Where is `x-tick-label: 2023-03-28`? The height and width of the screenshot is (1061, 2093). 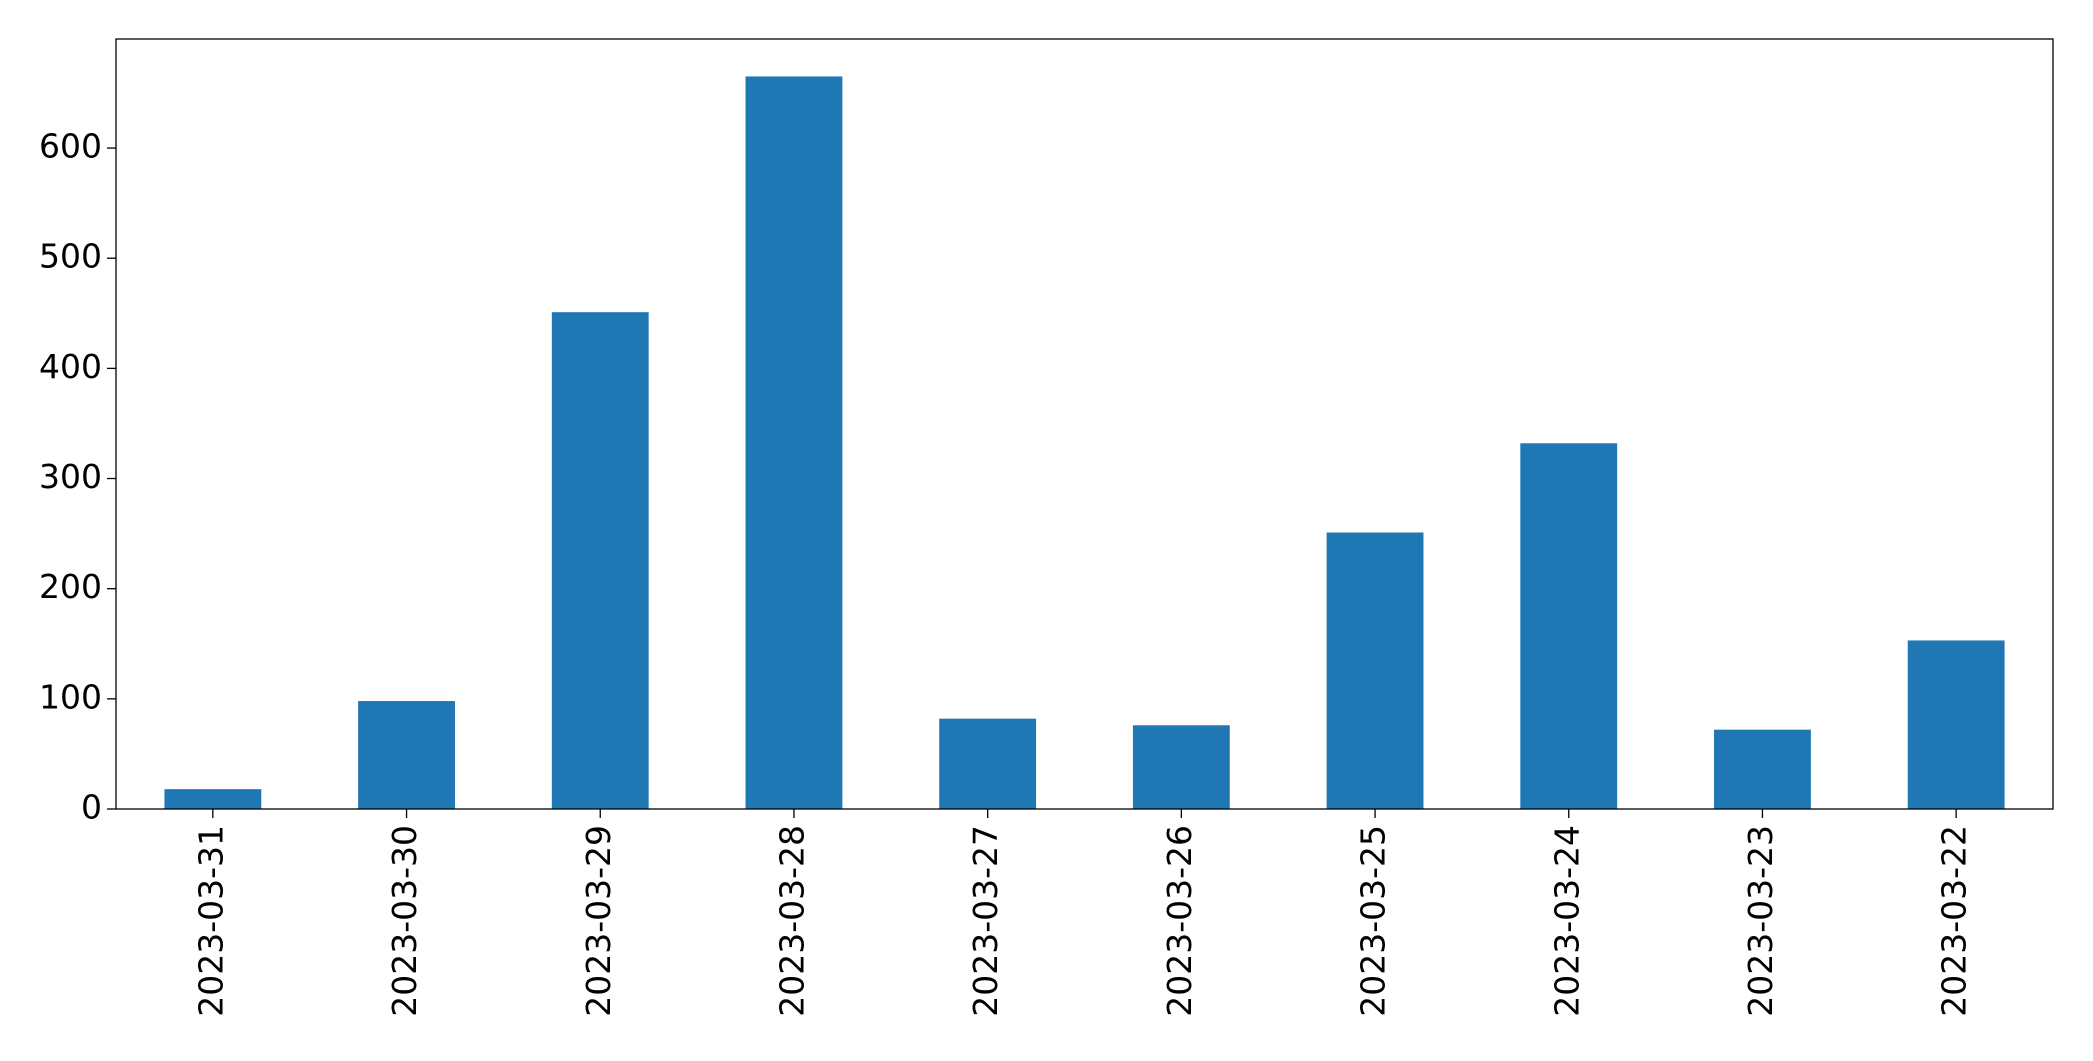
x-tick-label: 2023-03-28 is located at coordinates (791, 921).